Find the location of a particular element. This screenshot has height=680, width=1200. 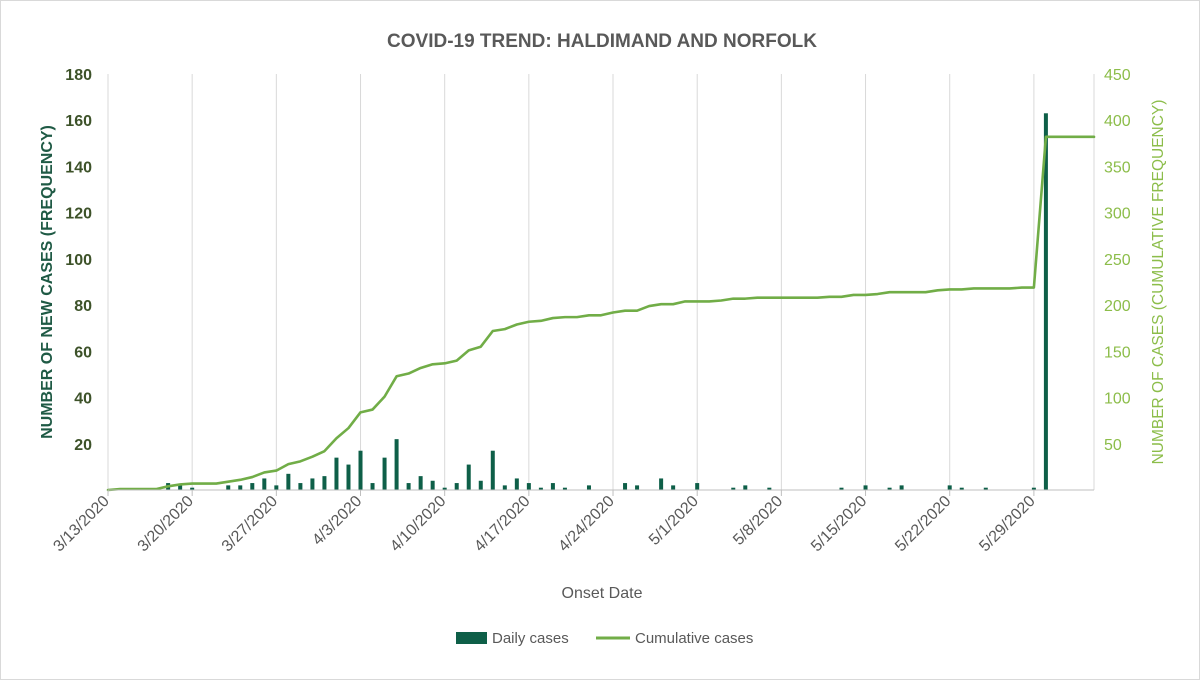

y-tick-label-right: 150 is located at coordinates (1117, 352).